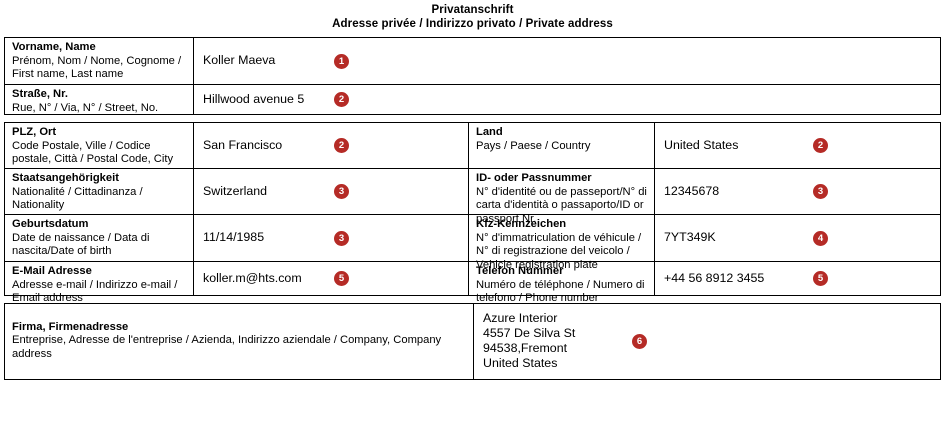  I want to click on field-label-de: Staatsangehörigkeit, so click(65, 178).